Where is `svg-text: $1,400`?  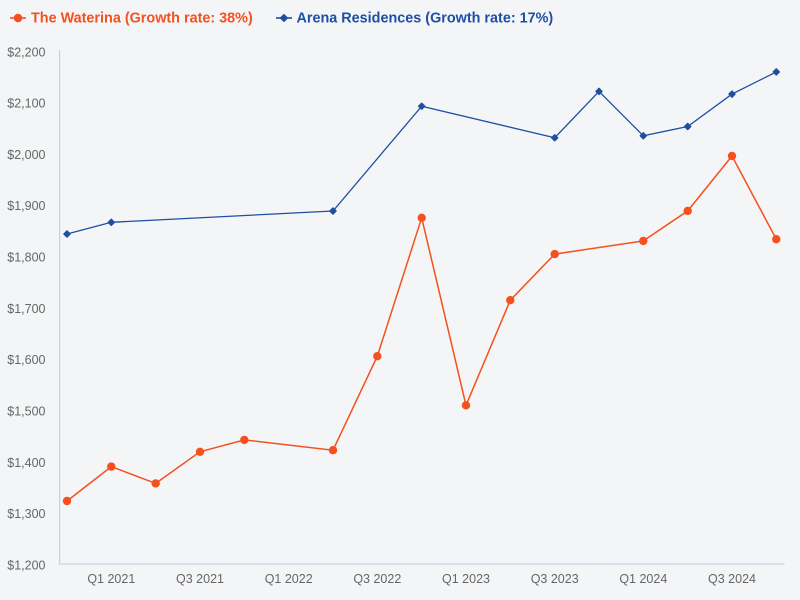 svg-text: $1,400 is located at coordinates (26, 463).